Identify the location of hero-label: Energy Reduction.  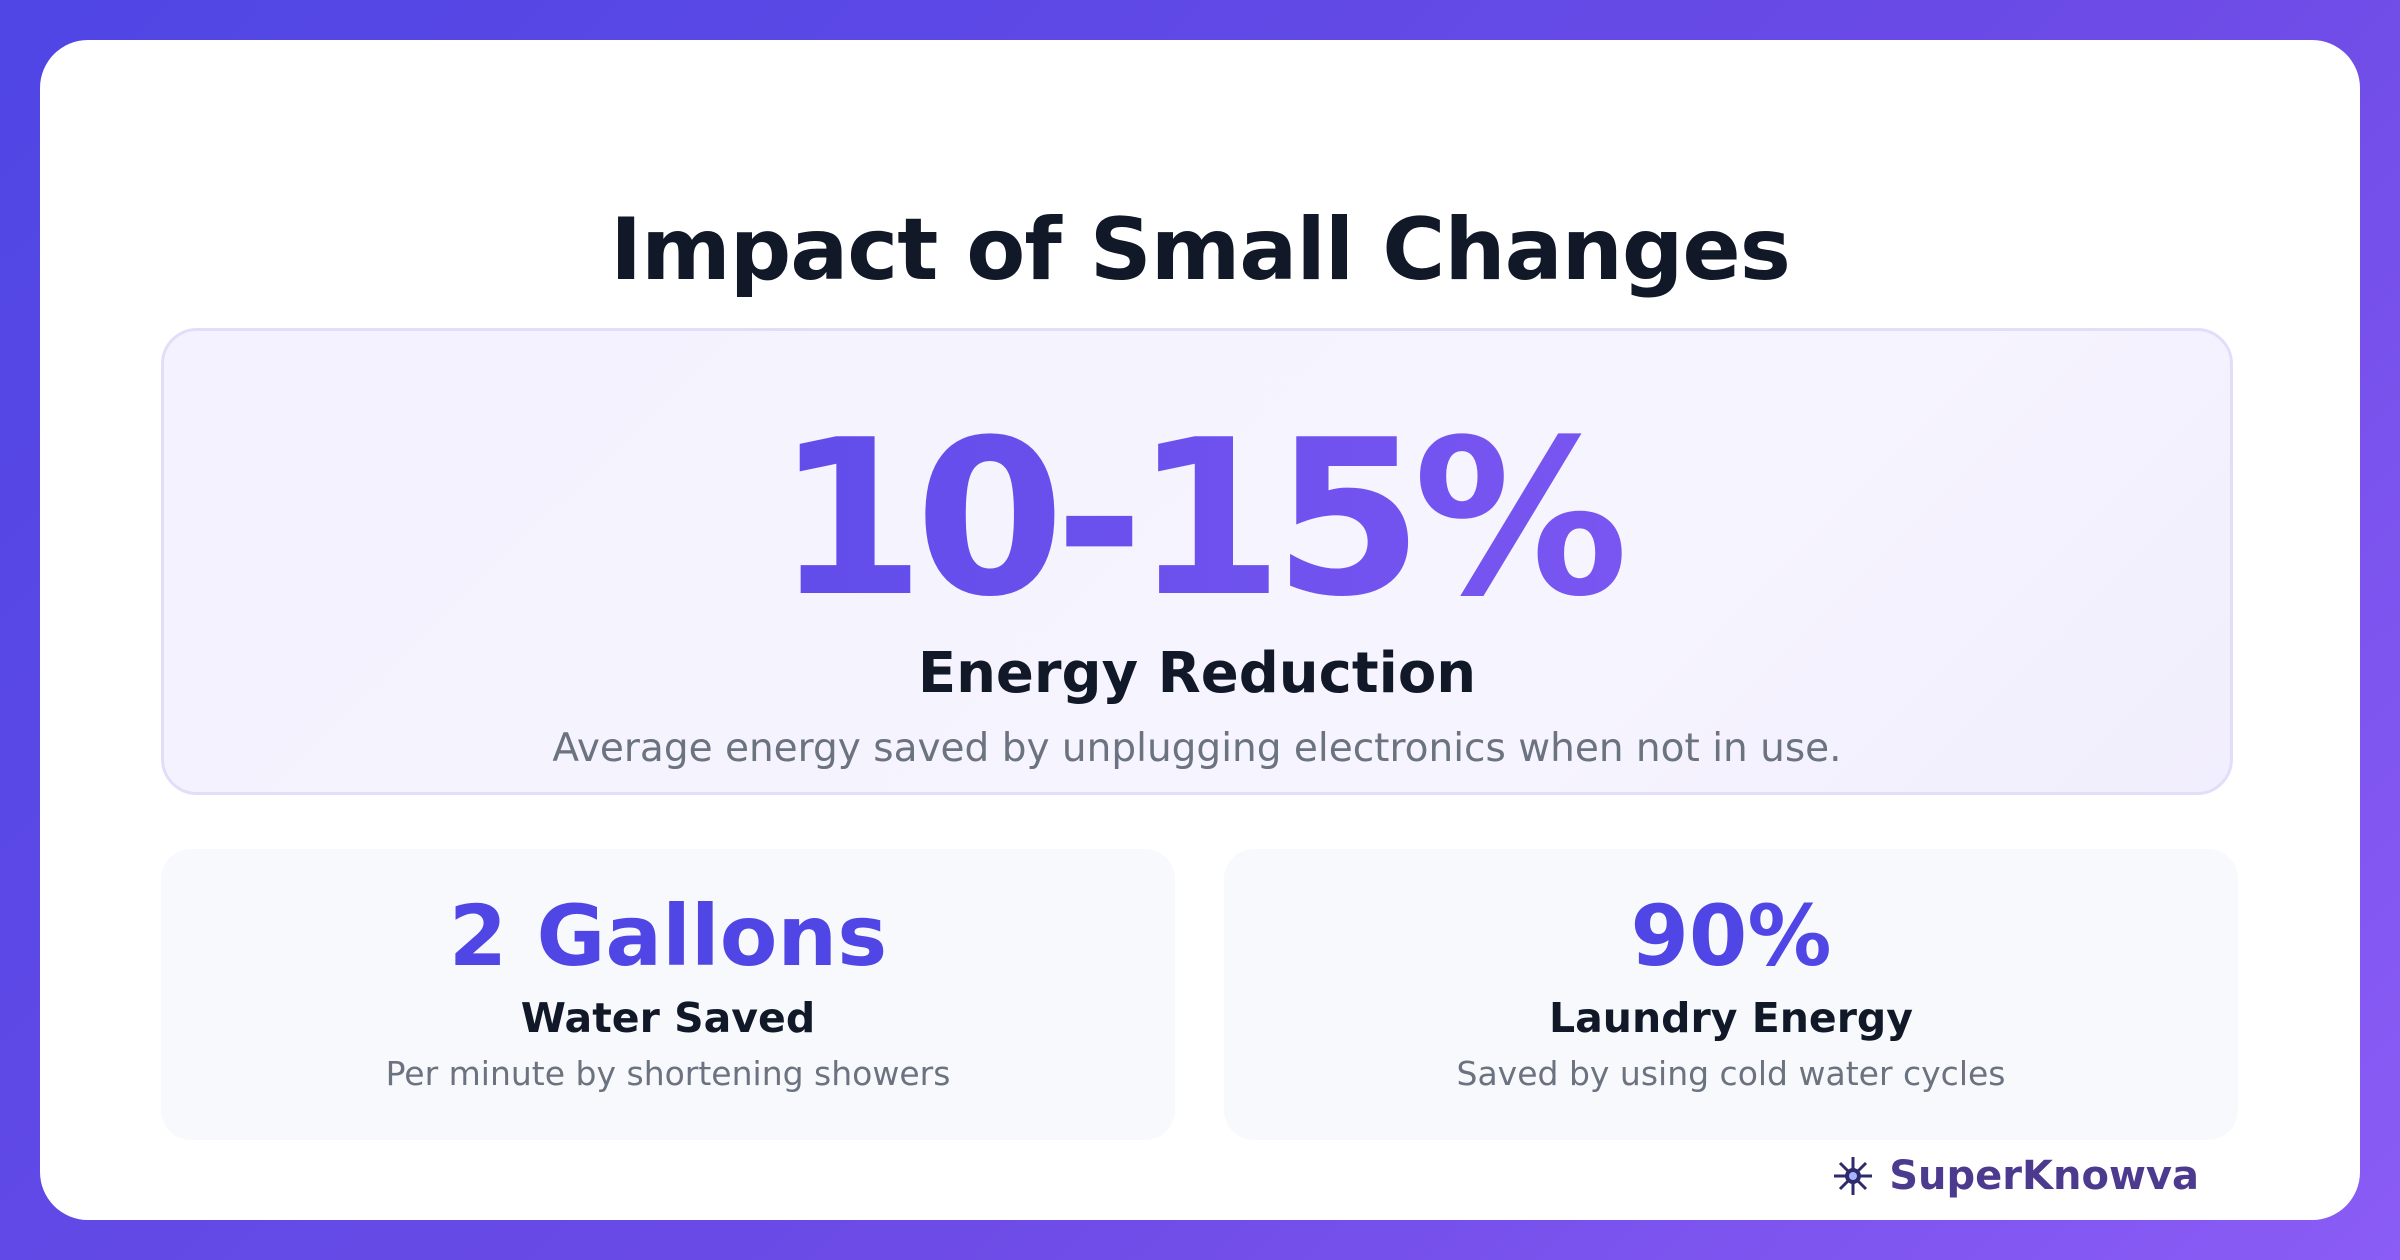
(1197, 673).